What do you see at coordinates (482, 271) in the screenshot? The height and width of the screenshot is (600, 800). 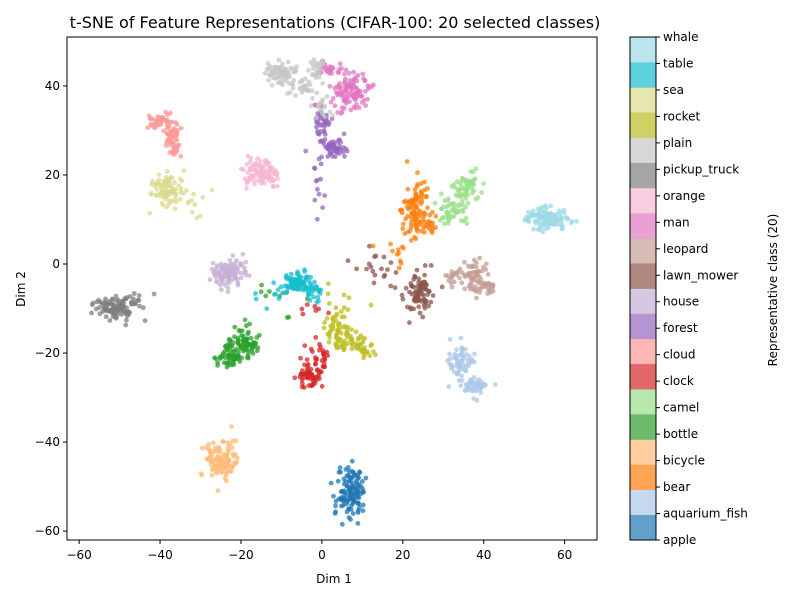 I see `point-leopard` at bounding box center [482, 271].